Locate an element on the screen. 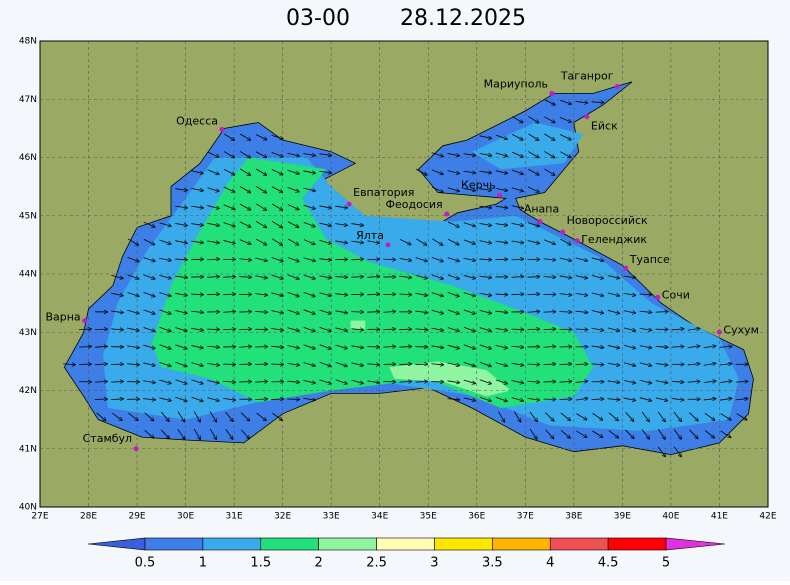  colorbar-label: 4.5 is located at coordinates (608, 563).